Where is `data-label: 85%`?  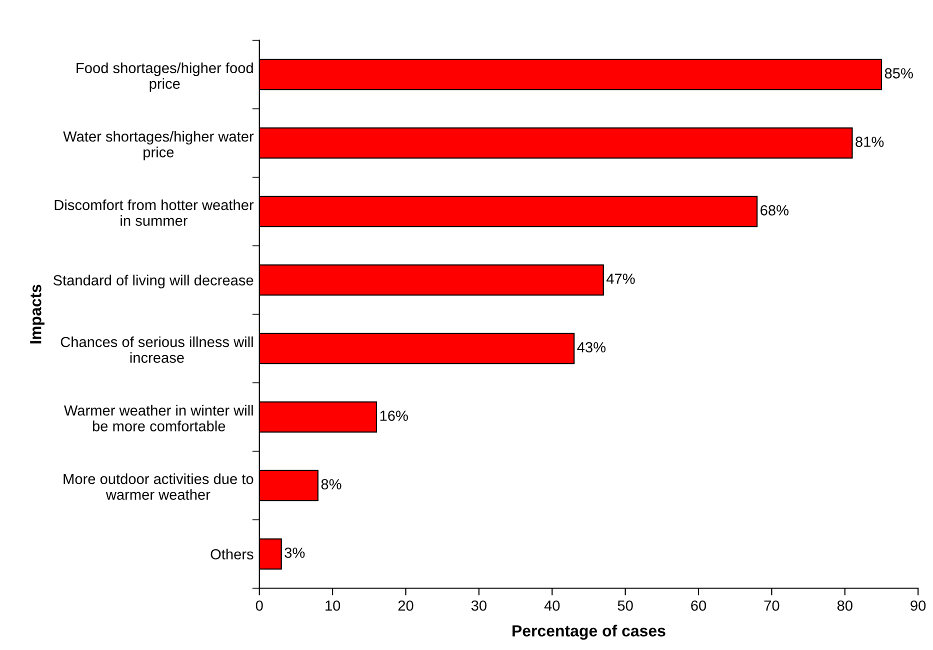 data-label: 85% is located at coordinates (898, 73).